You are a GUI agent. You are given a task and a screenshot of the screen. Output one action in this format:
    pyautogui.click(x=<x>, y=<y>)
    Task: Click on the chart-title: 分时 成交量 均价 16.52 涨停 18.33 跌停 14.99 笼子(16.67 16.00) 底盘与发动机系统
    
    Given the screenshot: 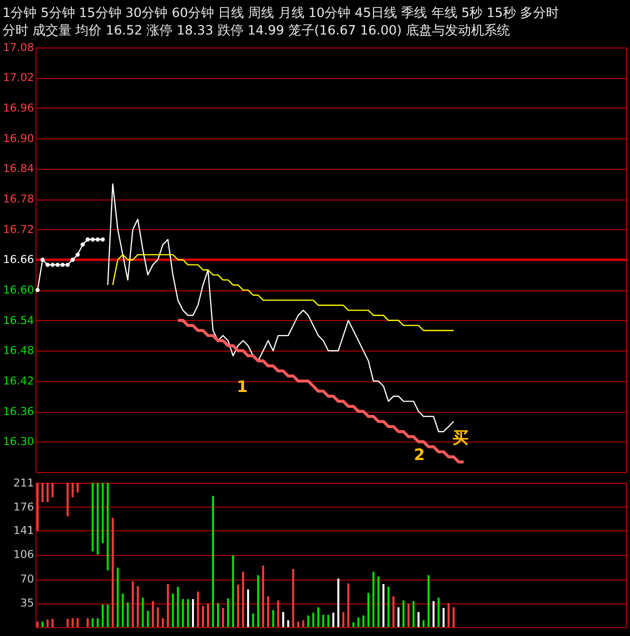 What is the action you would take?
    pyautogui.click(x=256, y=30)
    